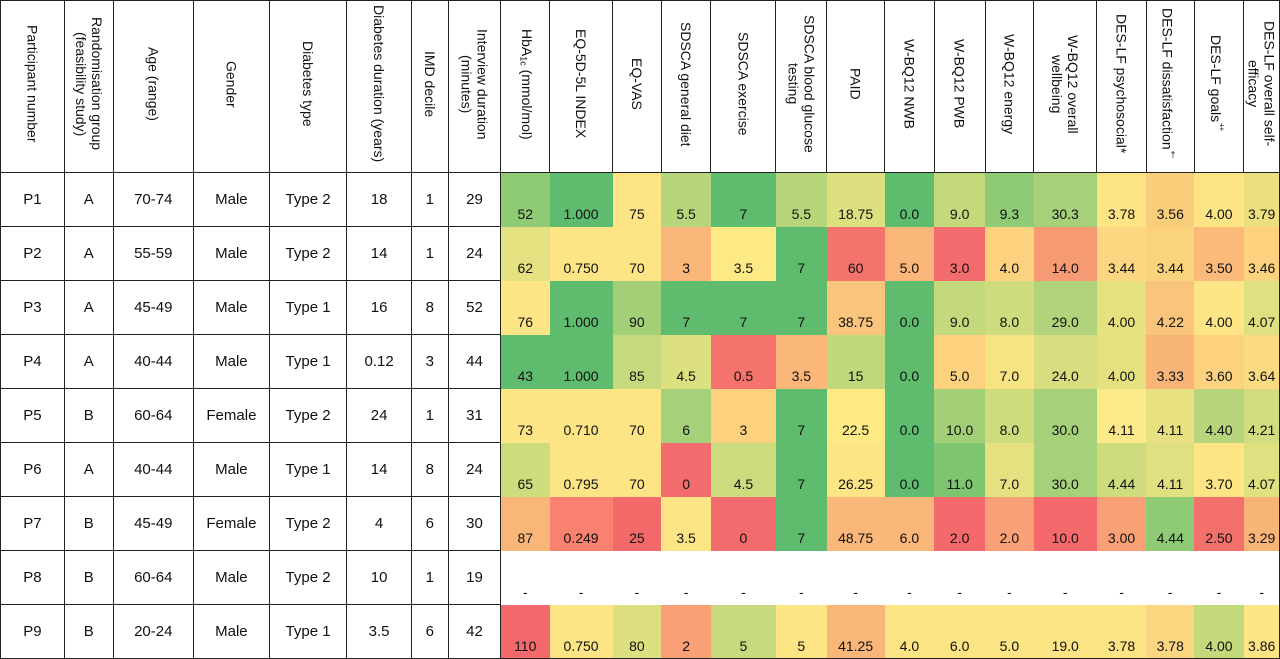 Image resolution: width=1280 pixels, height=659 pixels. I want to click on cell-overall_wb: 29.0, so click(1065, 307).